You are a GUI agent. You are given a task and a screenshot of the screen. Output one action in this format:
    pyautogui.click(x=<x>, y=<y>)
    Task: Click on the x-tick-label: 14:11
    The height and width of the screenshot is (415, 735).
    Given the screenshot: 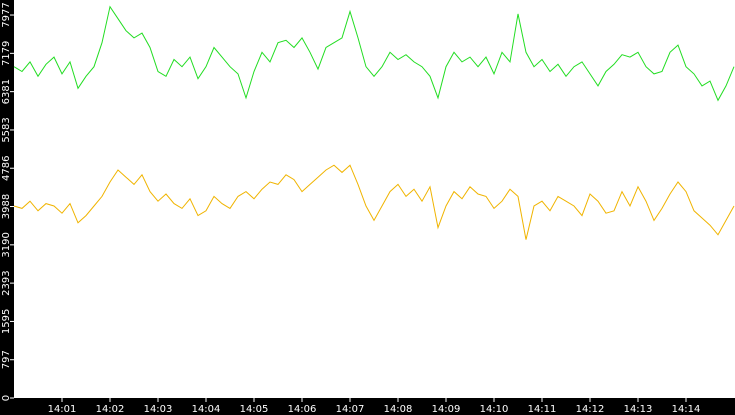 What is the action you would take?
    pyautogui.click(x=542, y=409)
    